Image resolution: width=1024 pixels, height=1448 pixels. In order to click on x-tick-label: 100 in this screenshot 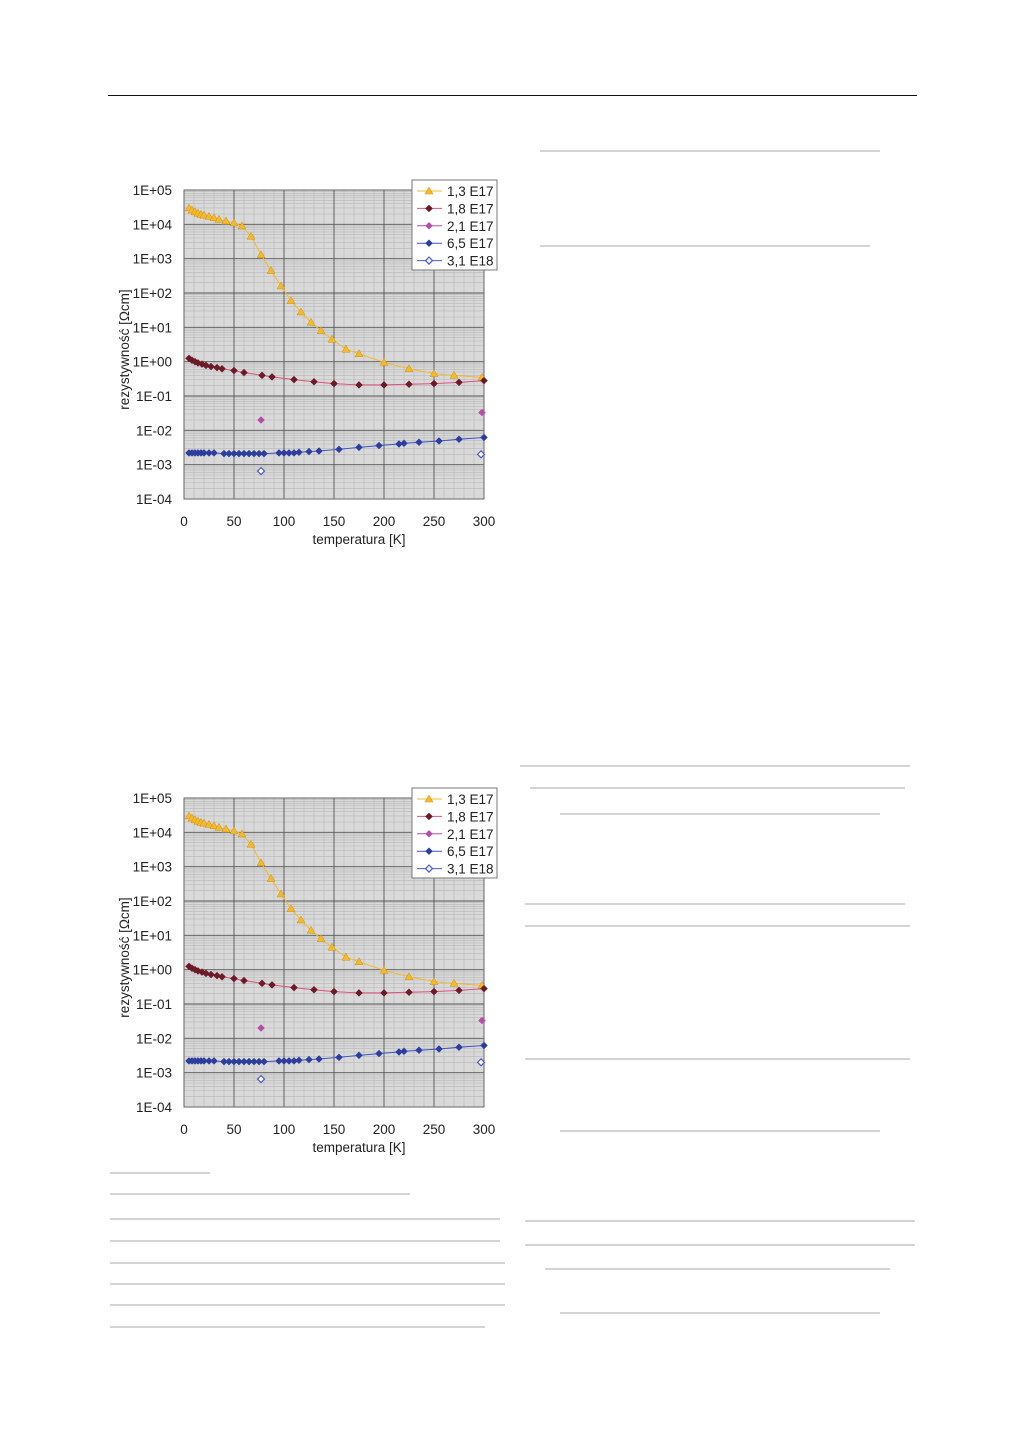, I will do `click(284, 521)`.